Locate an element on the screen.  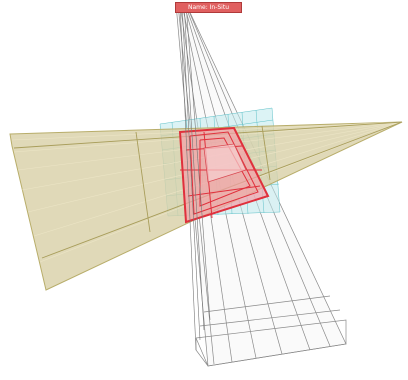
vertical-plane-front-lines is located at coordinates (195, 177).